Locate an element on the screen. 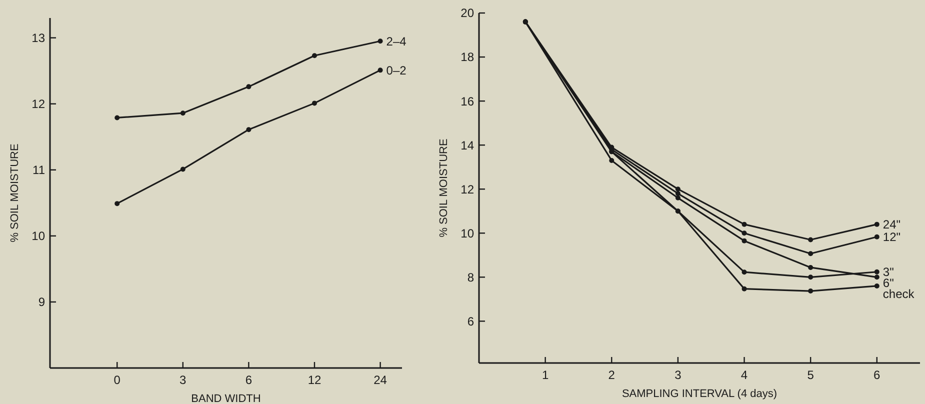  x-tick-label: 5 is located at coordinates (810, 375).